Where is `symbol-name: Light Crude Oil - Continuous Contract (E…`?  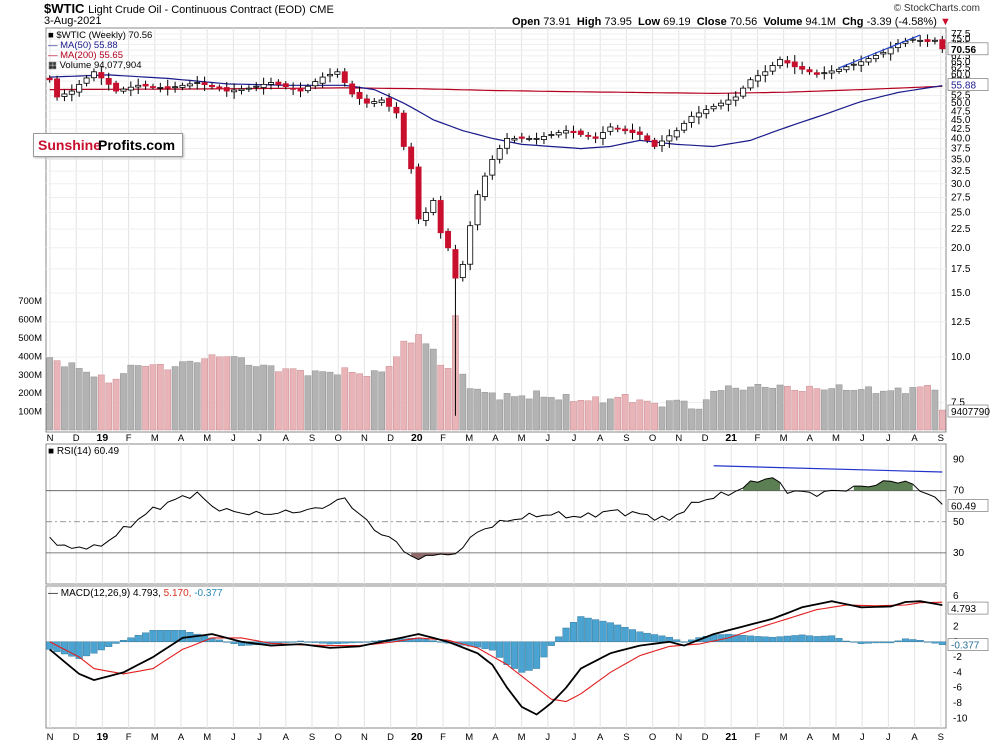 symbol-name: Light Crude Oil - Continuous Contract (E… is located at coordinates (197, 10).